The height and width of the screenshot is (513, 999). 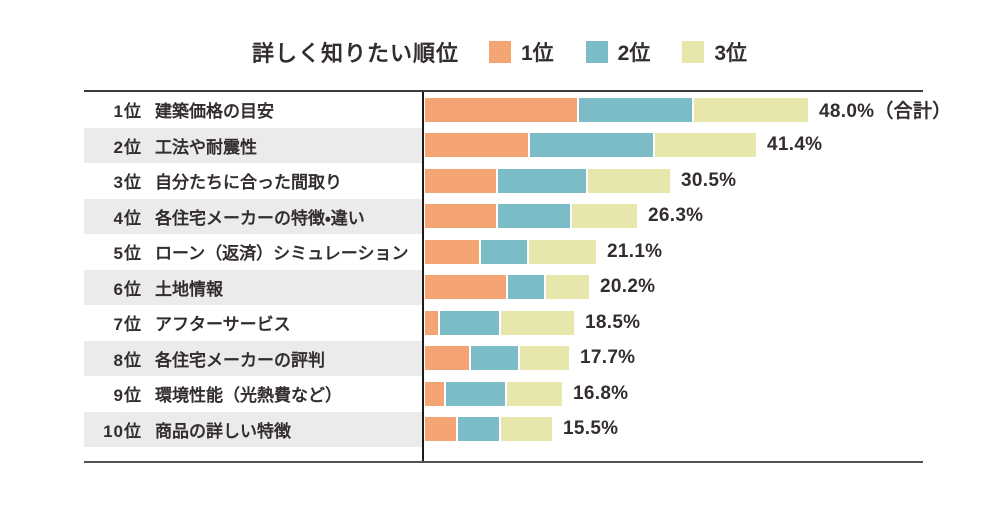 I want to click on percent-label: 16.8%, so click(x=601, y=393).